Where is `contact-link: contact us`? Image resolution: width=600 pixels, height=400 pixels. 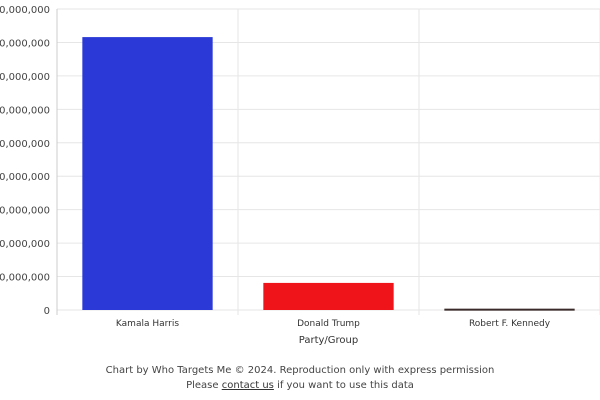
contact-link: contact us is located at coordinates (247, 385).